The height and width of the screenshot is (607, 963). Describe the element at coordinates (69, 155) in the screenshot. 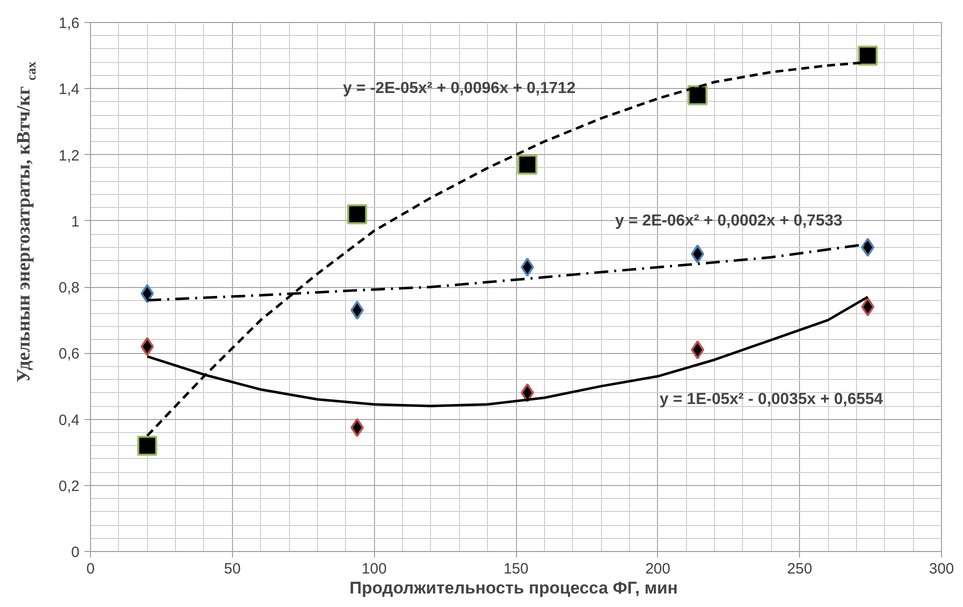

I see `y-tick-label: 1,2` at that location.